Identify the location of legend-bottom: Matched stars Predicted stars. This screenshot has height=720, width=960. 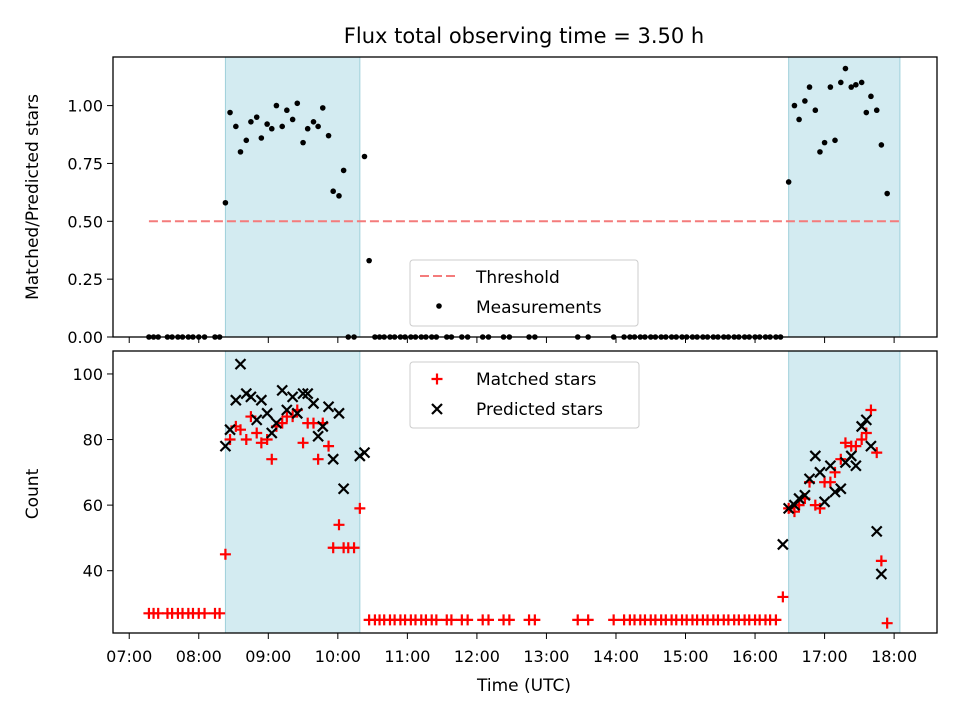
(524, 395).